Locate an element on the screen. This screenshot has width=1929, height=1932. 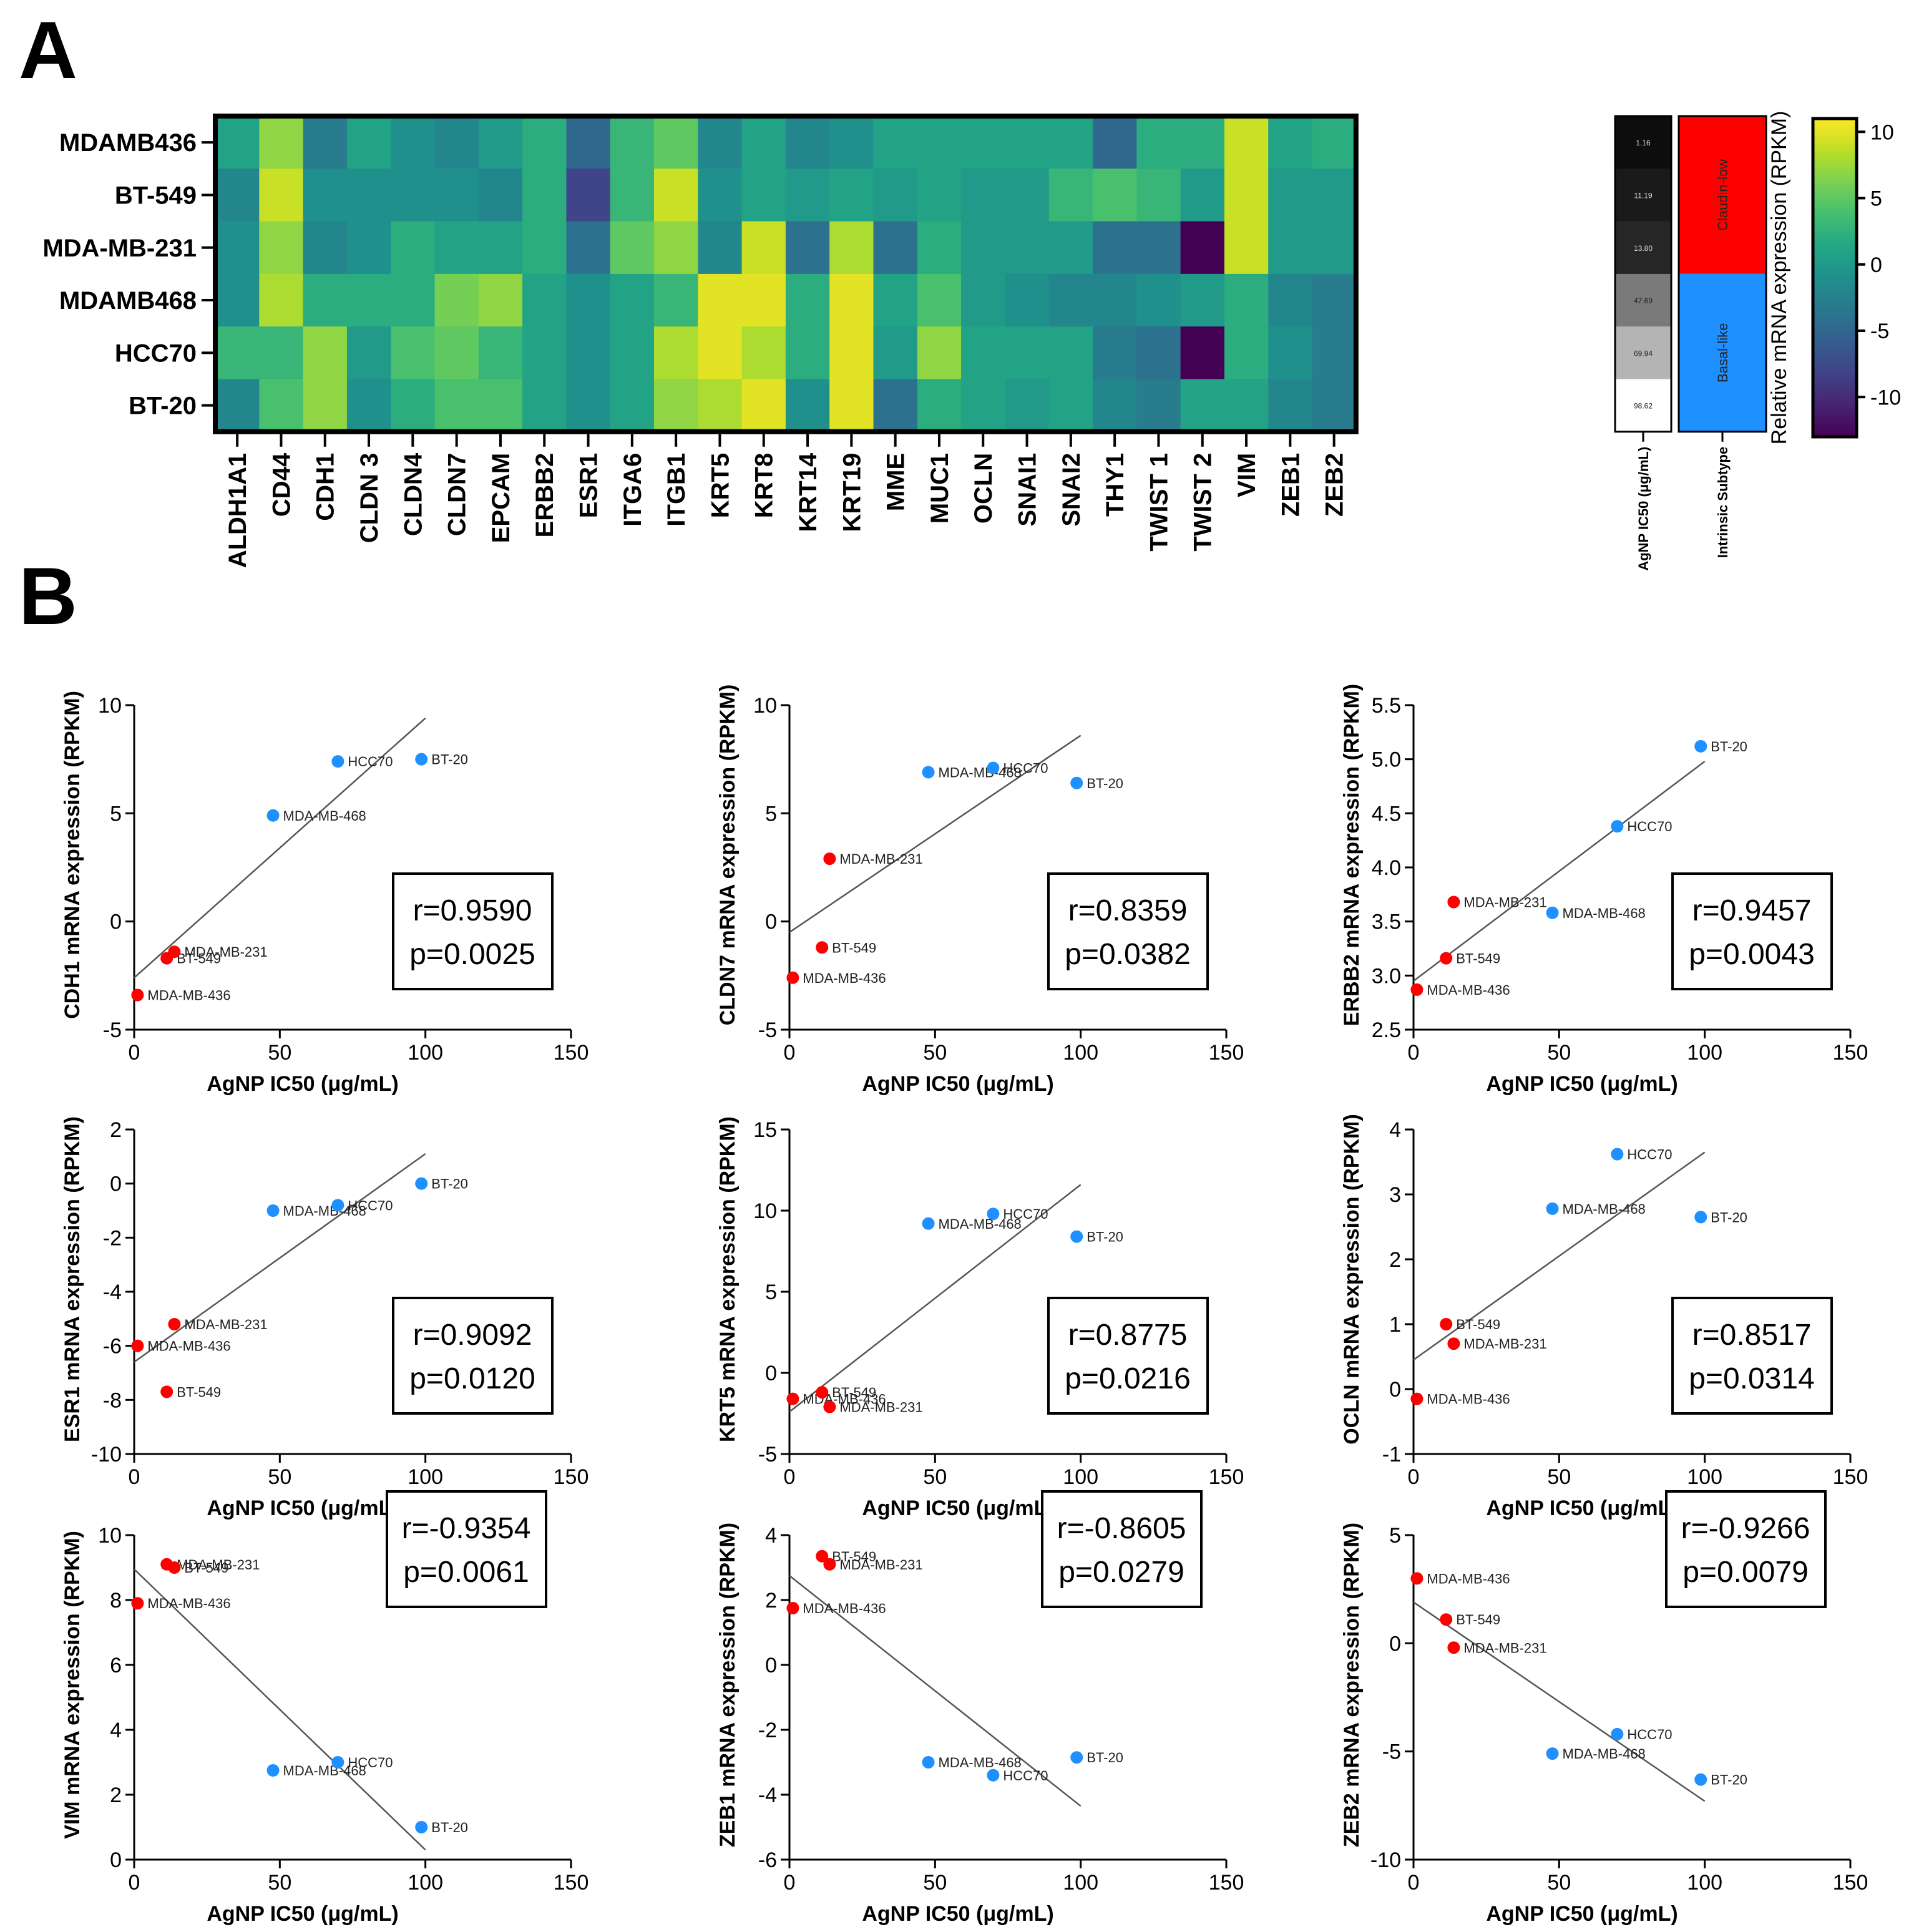
y-tick-label: 3.0 is located at coordinates (1387, 976).